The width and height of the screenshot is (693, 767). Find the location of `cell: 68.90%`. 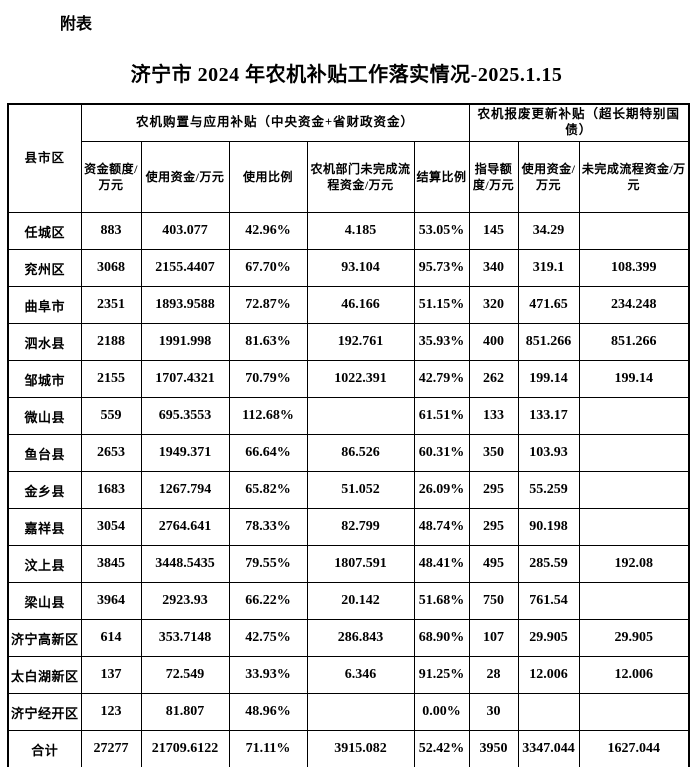

cell: 68.90% is located at coordinates (441, 638).